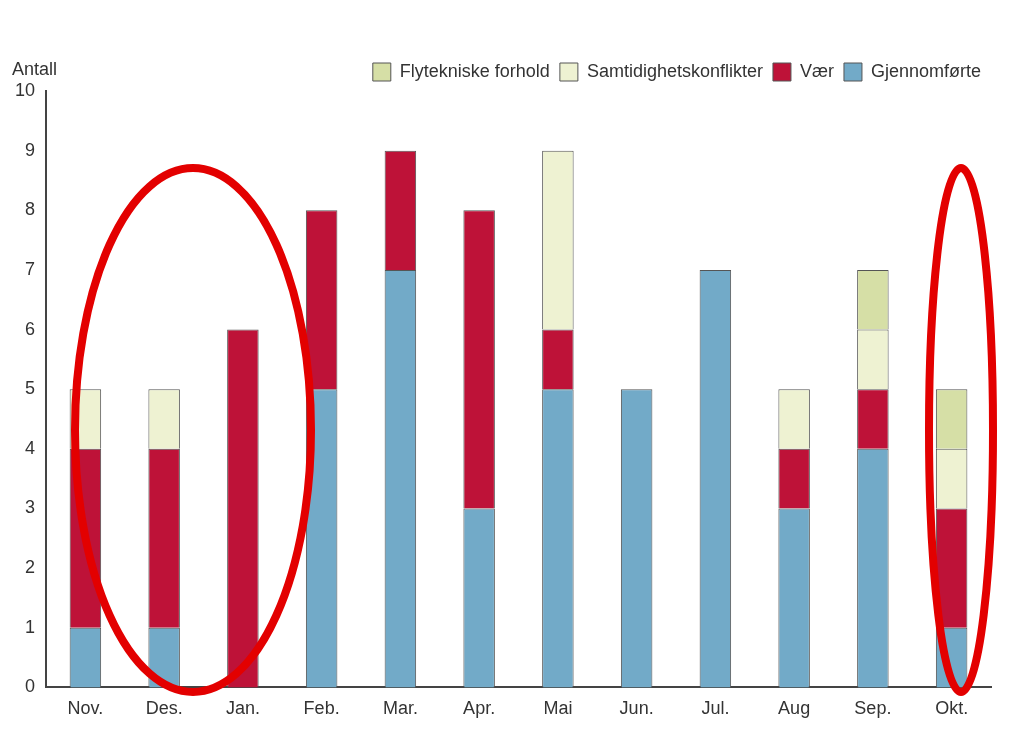  Describe the element at coordinates (25, 89) in the screenshot. I see `y-tick-label: 10` at that location.